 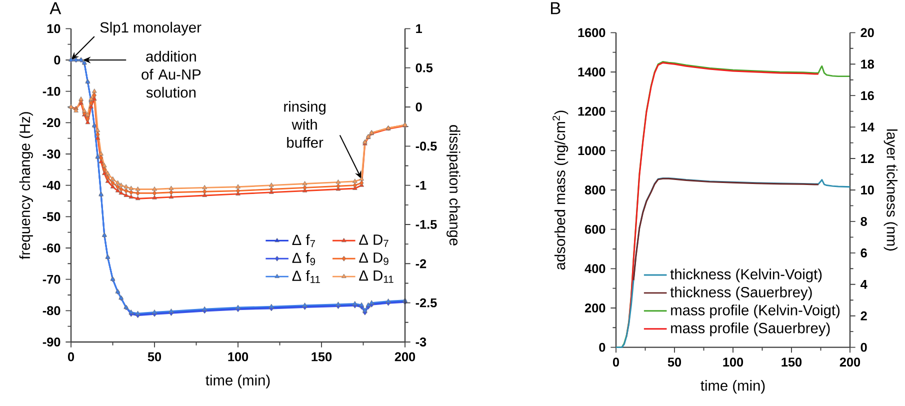 I want to click on y2-tick-label: 12, so click(x=867, y=158).